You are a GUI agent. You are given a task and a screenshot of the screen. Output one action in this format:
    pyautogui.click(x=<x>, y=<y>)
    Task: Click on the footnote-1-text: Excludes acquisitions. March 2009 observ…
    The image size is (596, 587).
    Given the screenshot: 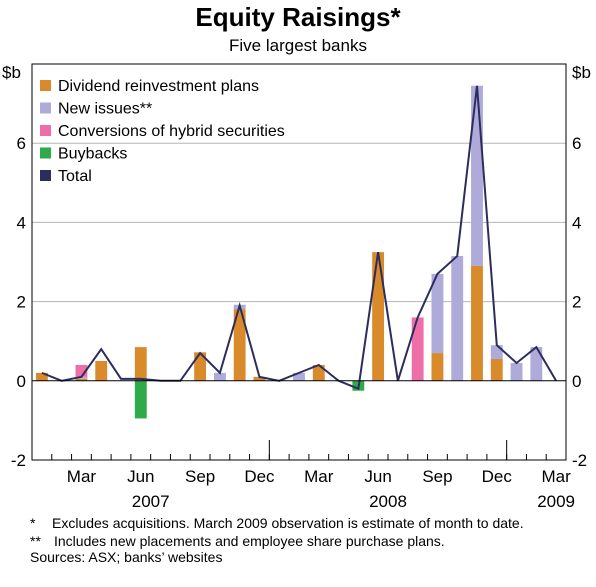 What is the action you would take?
    pyautogui.click(x=288, y=523)
    